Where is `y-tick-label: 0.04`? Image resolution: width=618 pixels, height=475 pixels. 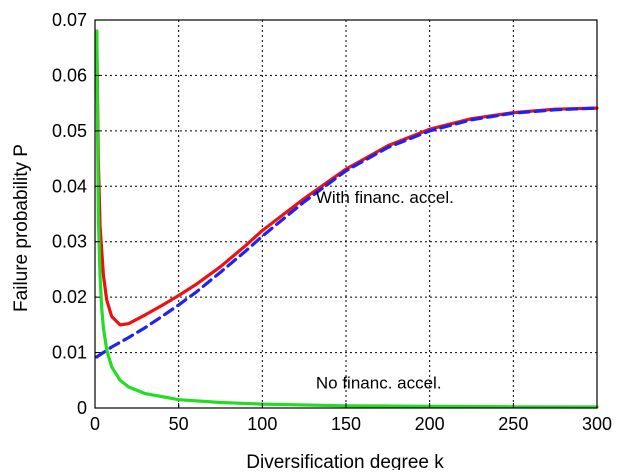 y-tick-label: 0.04 is located at coordinates (69, 186).